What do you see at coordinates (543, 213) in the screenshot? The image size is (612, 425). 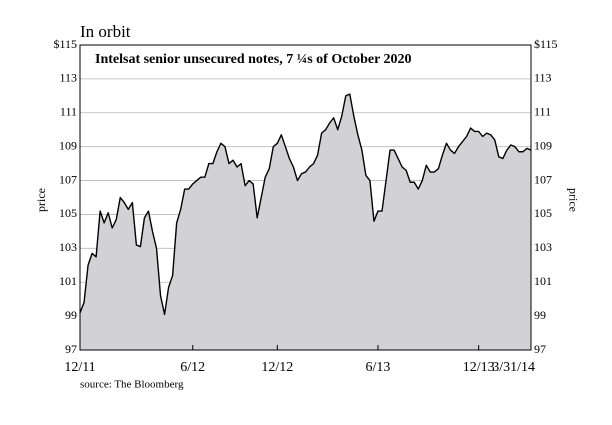 I see `y-tick-label-right: 105` at bounding box center [543, 213].